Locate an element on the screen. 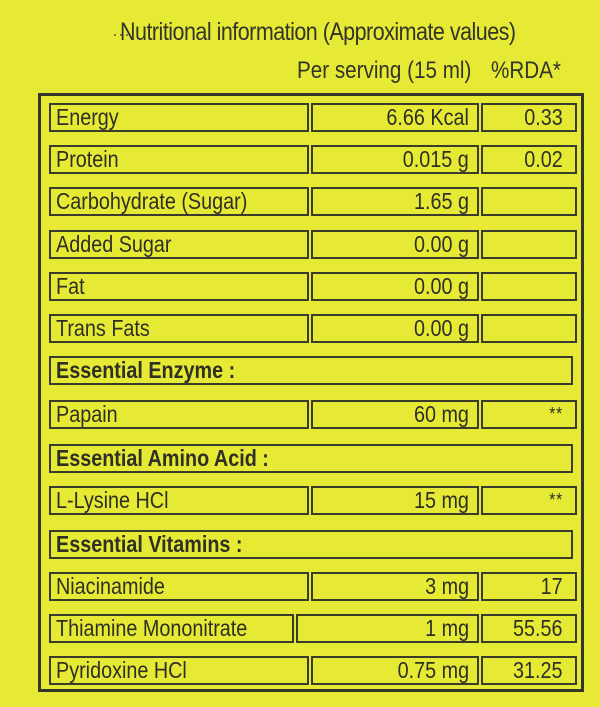 This screenshot has height=707, width=600. nutrient-row: Carbohydrate (Sugar) 1.65 g is located at coordinates (311, 201).